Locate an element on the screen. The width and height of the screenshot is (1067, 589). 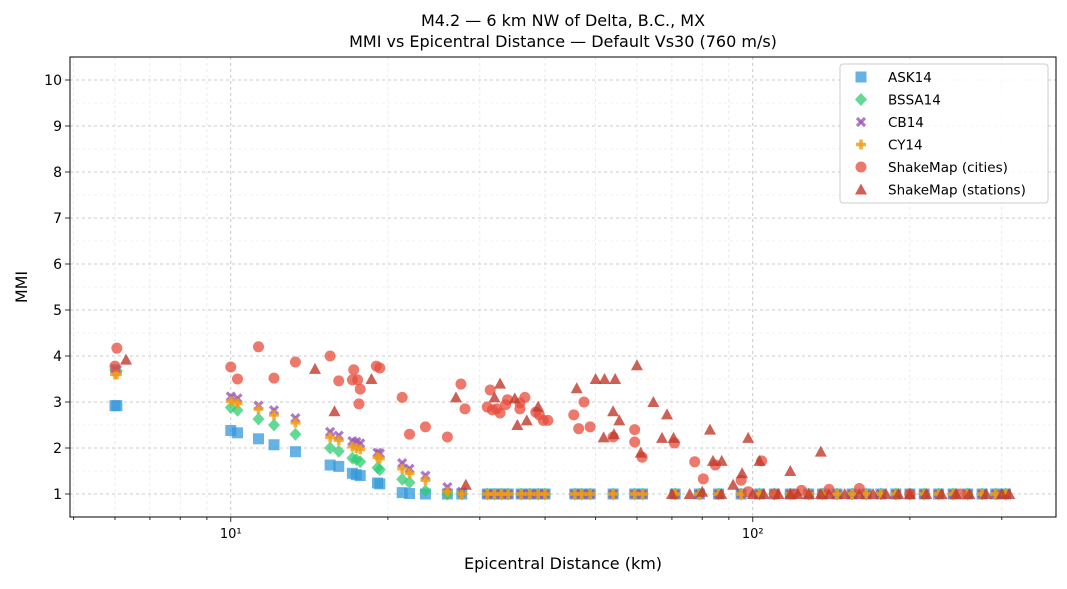
y-tick-label: 3 is located at coordinates (57, 403).